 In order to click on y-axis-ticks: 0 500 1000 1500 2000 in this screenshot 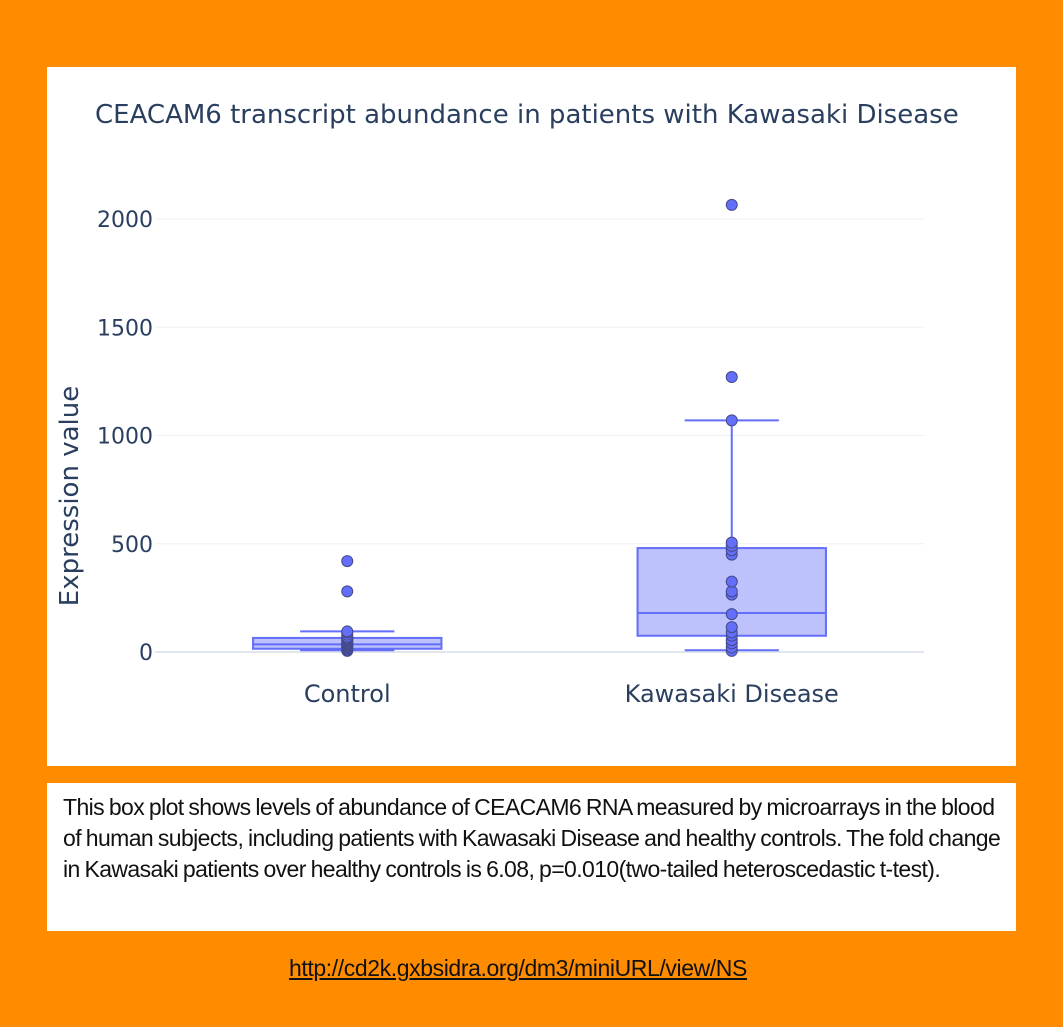, I will do `click(125, 437)`.